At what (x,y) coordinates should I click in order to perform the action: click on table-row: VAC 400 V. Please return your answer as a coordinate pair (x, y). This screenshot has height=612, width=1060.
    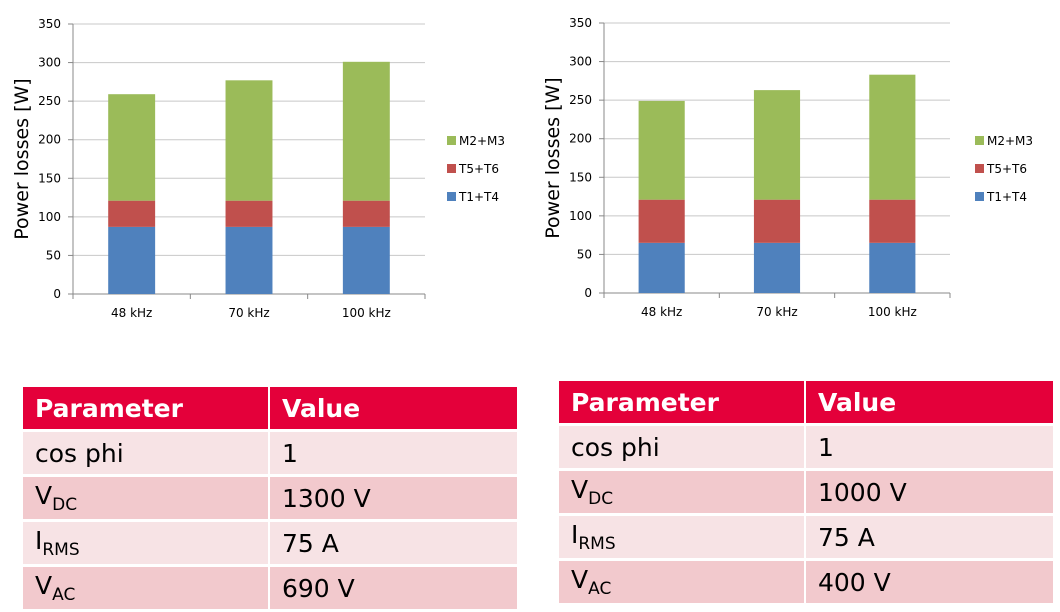
    Looking at the image, I should click on (806, 582).